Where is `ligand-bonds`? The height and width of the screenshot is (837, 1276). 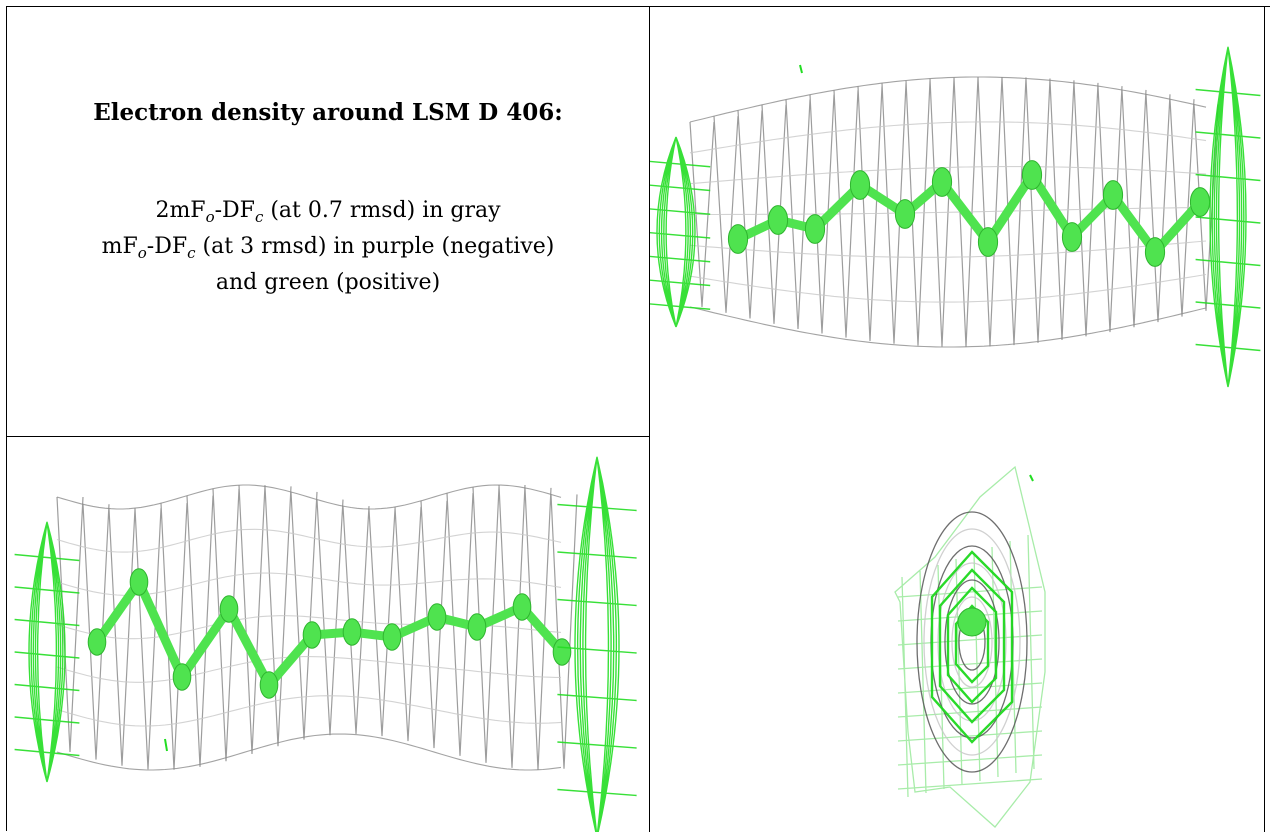
ligand-bonds is located at coordinates (970, 213).